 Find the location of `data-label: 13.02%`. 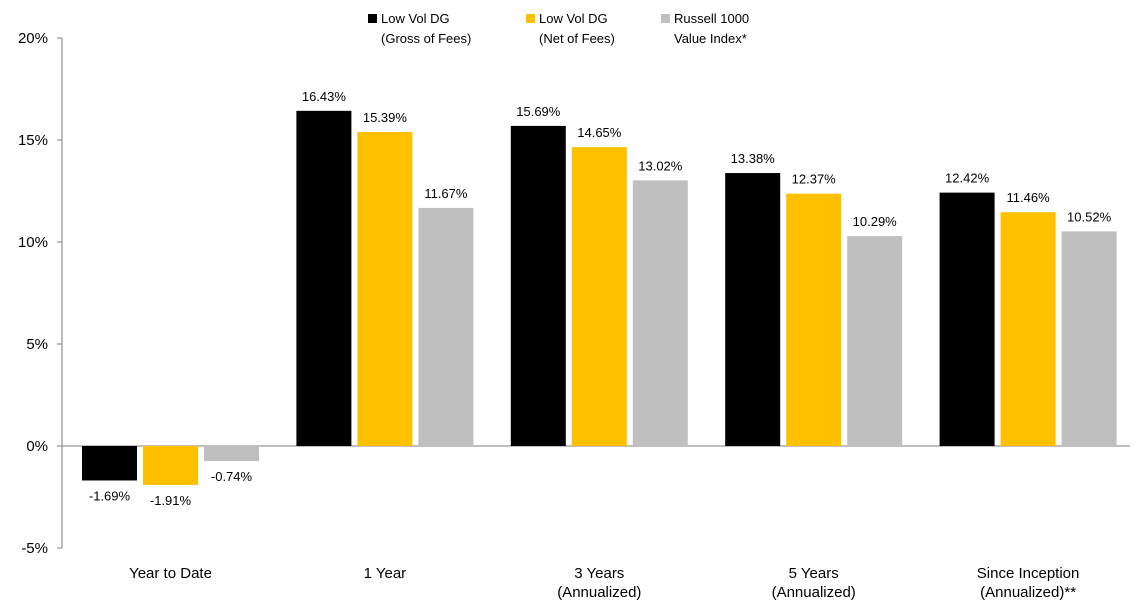

data-label: 13.02% is located at coordinates (660, 165).